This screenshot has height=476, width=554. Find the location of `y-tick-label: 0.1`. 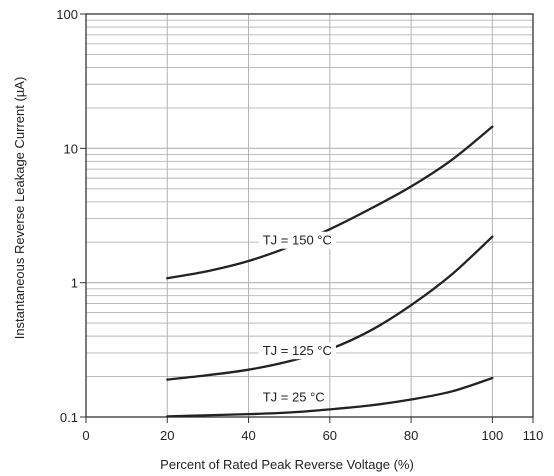

y-tick-label: 0.1 is located at coordinates (69, 417).